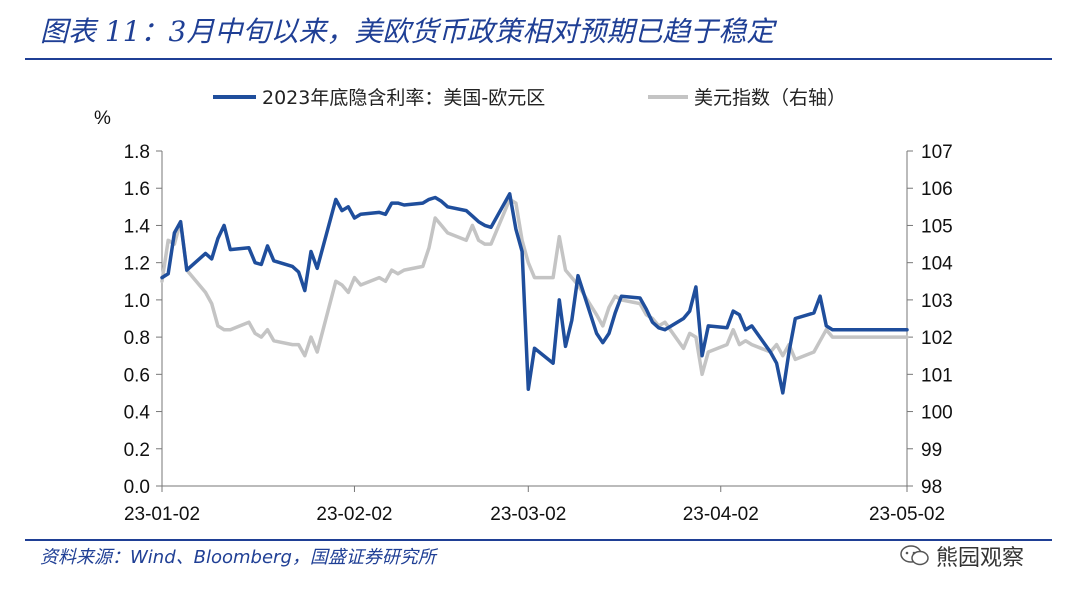  I want to click on x-tick-label: 23-04-02, so click(721, 514).